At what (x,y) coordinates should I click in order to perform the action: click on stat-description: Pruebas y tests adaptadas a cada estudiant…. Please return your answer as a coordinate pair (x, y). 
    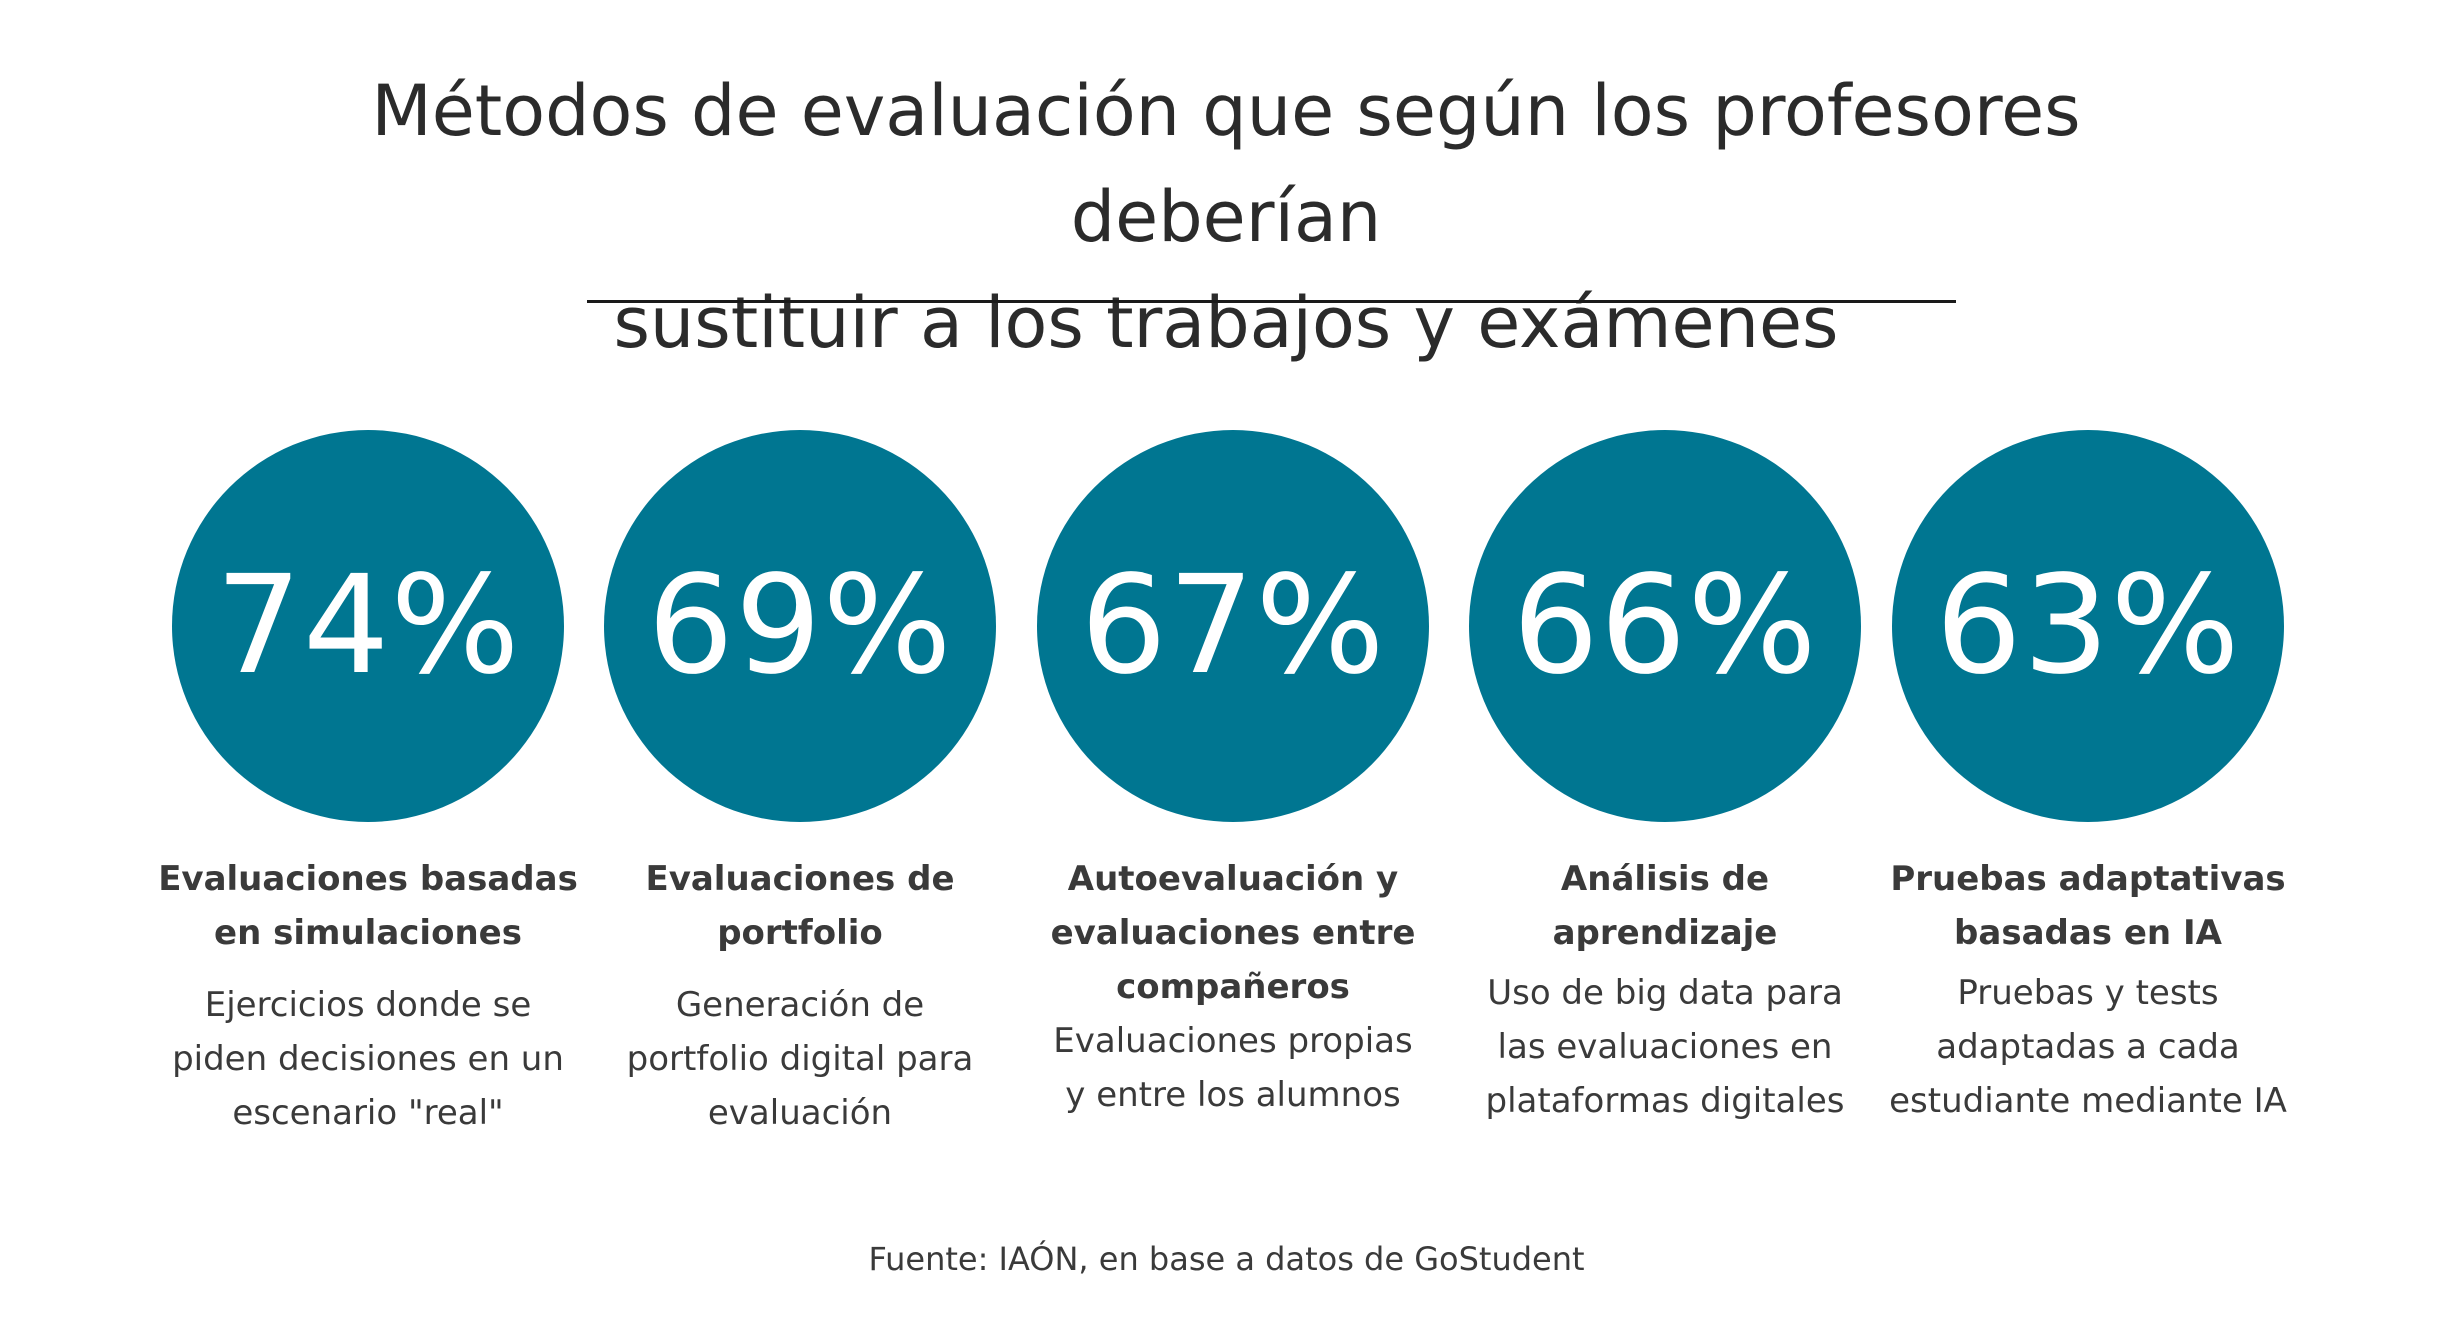
    Looking at the image, I should click on (2088, 1047).